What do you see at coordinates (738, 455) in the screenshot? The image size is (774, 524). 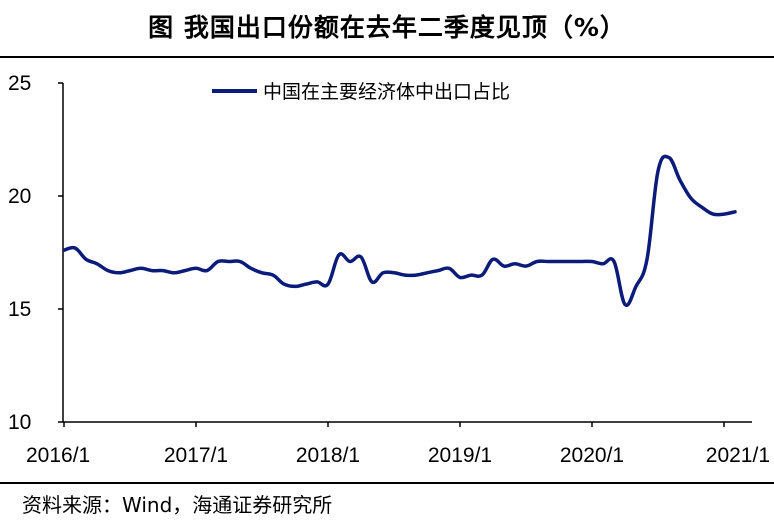 I see `x-tick-label: 2021/1` at bounding box center [738, 455].